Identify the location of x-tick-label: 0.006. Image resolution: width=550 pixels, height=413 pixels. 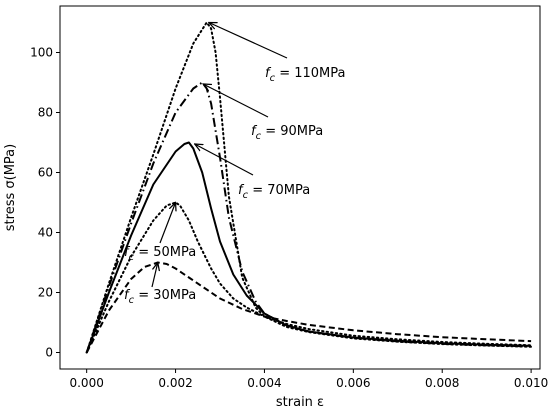
(353, 383).